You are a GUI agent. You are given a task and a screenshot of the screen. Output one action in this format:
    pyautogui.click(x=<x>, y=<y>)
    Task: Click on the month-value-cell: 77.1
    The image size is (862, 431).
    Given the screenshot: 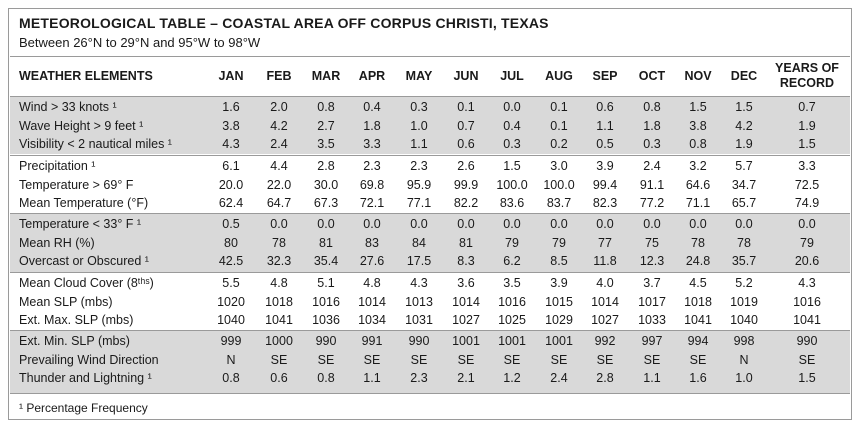 What is the action you would take?
    pyautogui.click(x=419, y=203)
    